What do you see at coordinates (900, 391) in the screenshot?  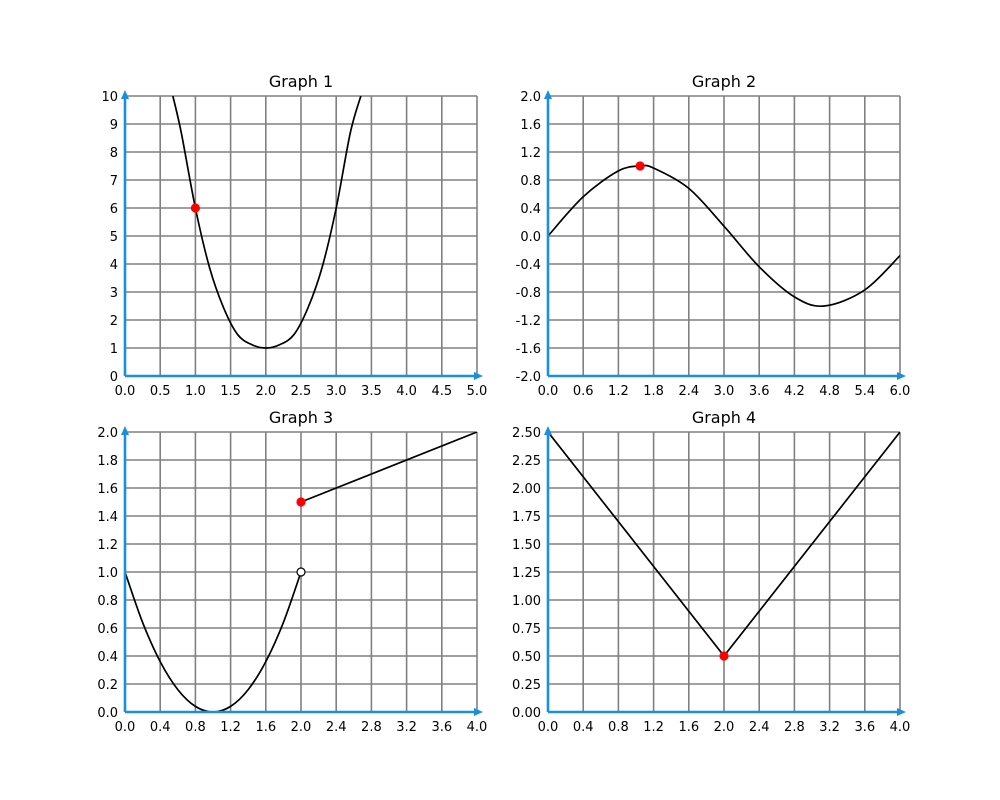 I see `x-tick-label: 6.0` at bounding box center [900, 391].